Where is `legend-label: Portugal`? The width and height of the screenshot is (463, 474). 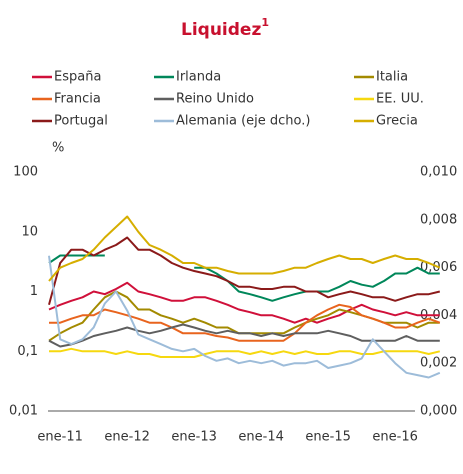 legend-label: Portugal is located at coordinates (81, 121).